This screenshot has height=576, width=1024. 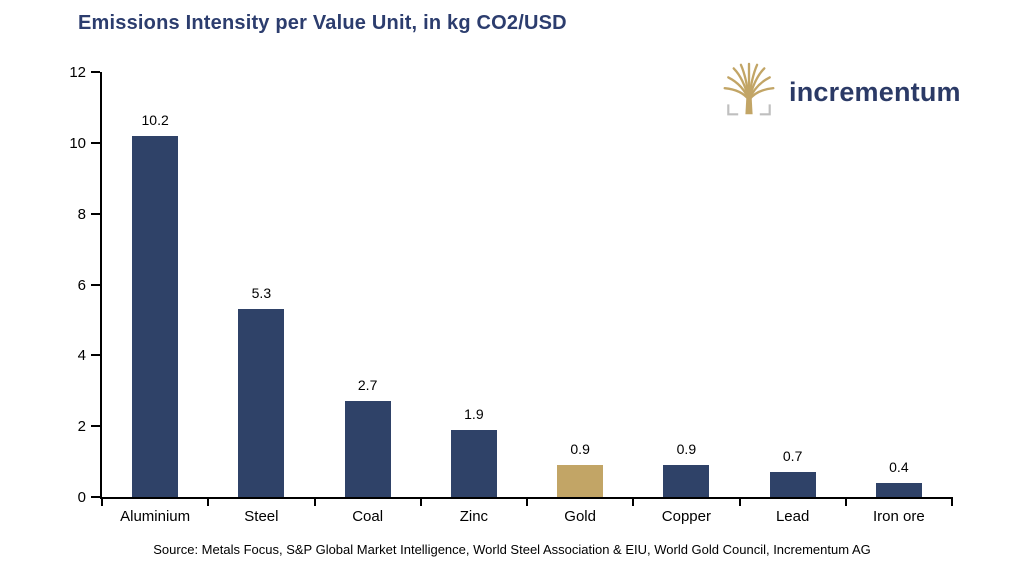 What do you see at coordinates (155, 119) in the screenshot?
I see `bar-value-label: 10.2` at bounding box center [155, 119].